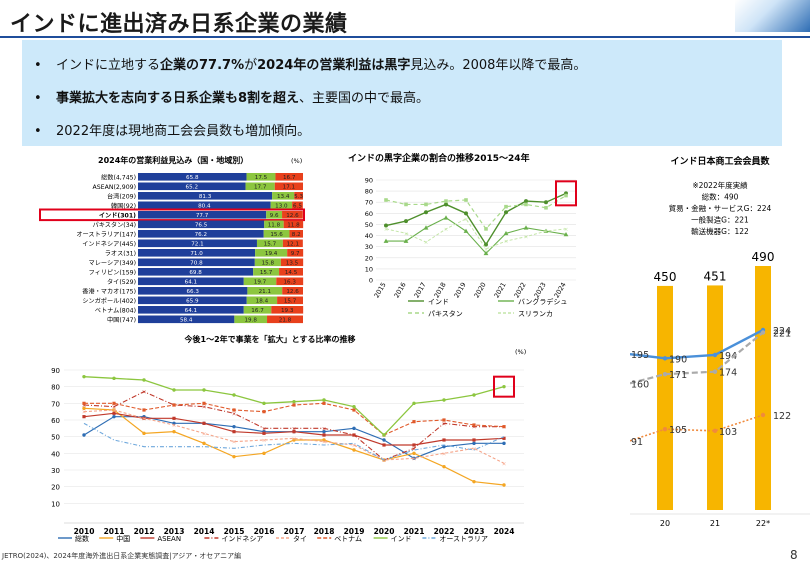 This screenshot has height=566, width=810. I want to click on member-bar, so click(715, 397).